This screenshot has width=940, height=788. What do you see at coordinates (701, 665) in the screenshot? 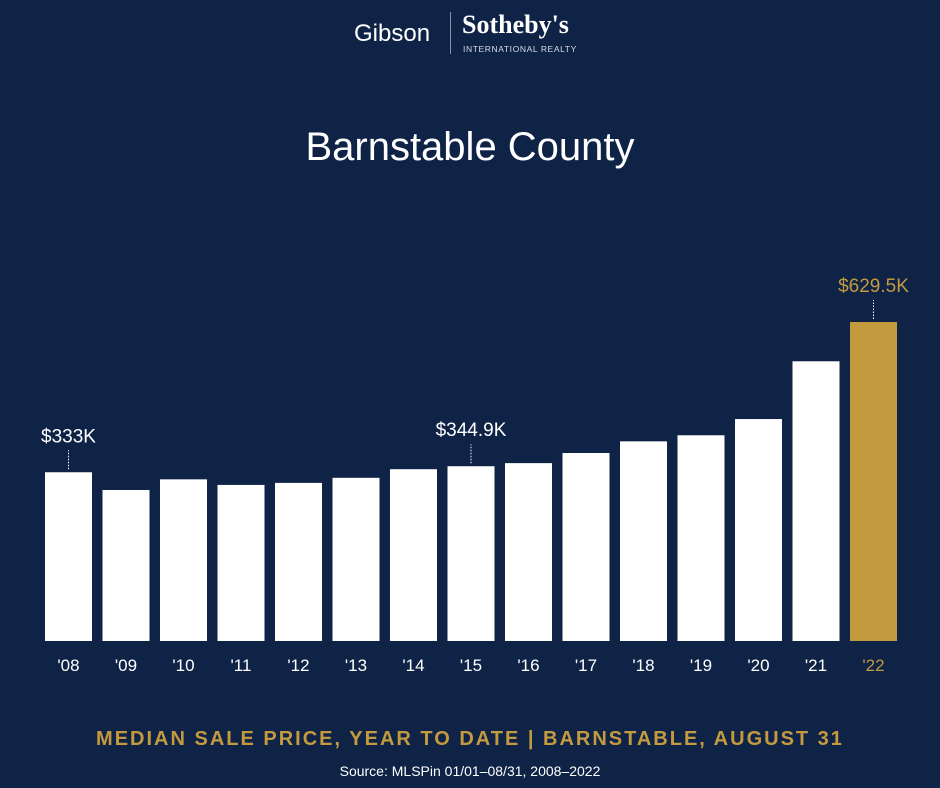
I see `x-tick-label: '19` at bounding box center [701, 665].